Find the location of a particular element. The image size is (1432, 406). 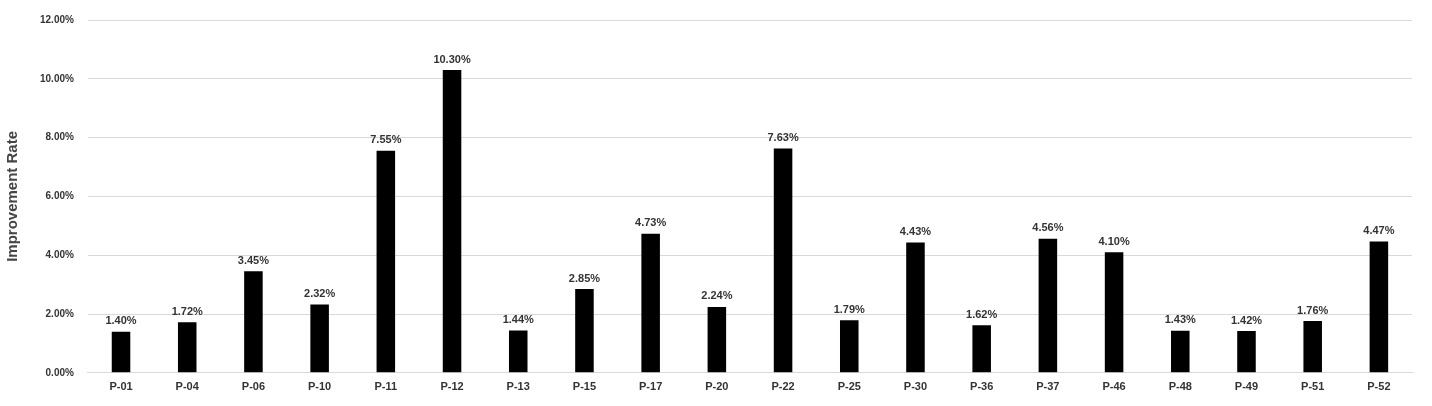

data-label: 1.40% is located at coordinates (121, 320).